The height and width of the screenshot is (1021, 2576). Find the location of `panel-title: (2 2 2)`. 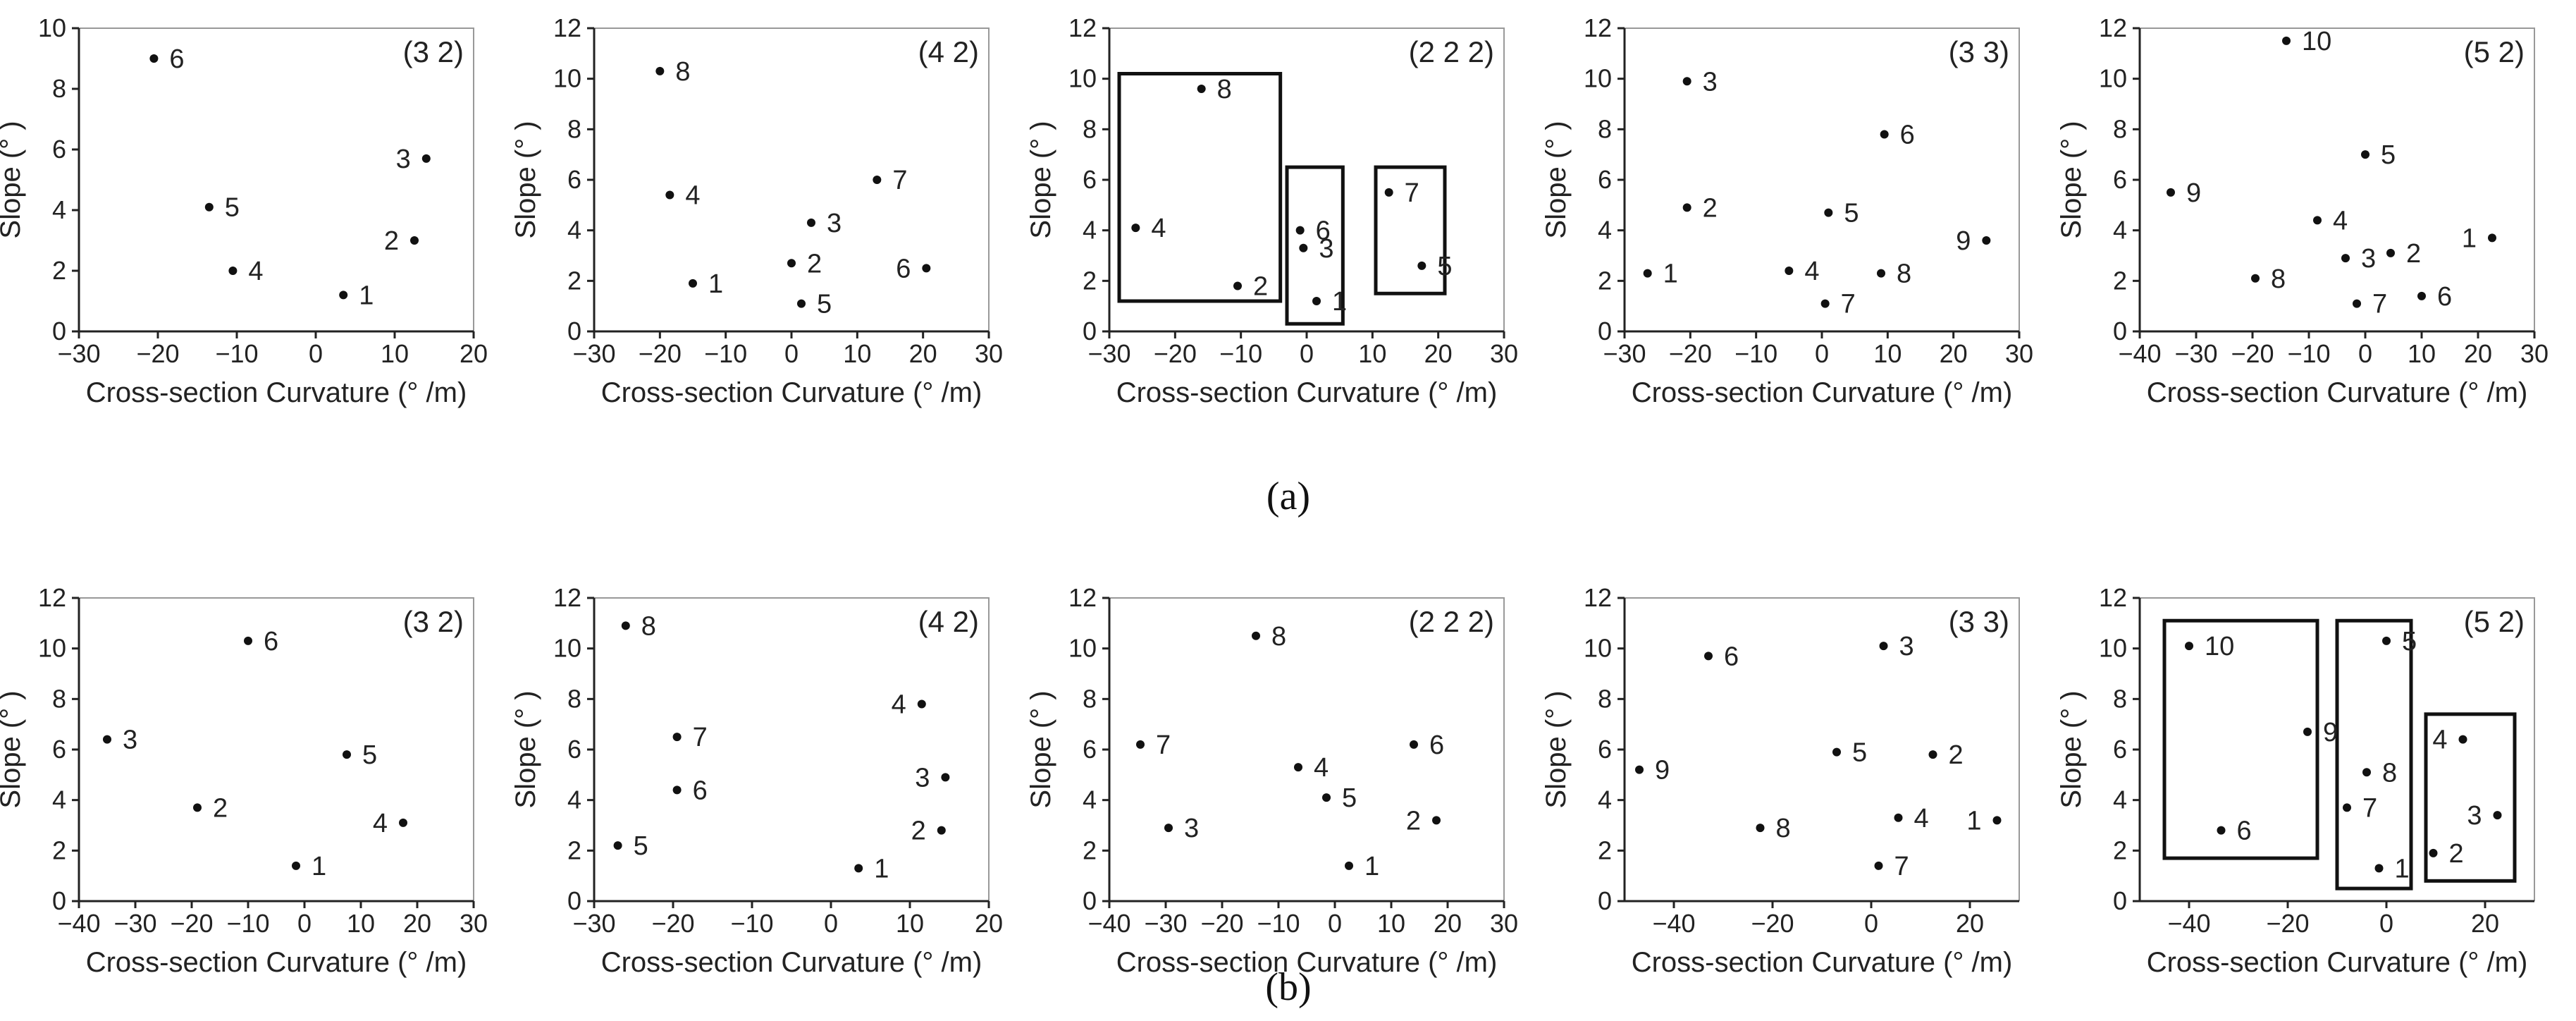

panel-title: (2 2 2) is located at coordinates (1451, 621).